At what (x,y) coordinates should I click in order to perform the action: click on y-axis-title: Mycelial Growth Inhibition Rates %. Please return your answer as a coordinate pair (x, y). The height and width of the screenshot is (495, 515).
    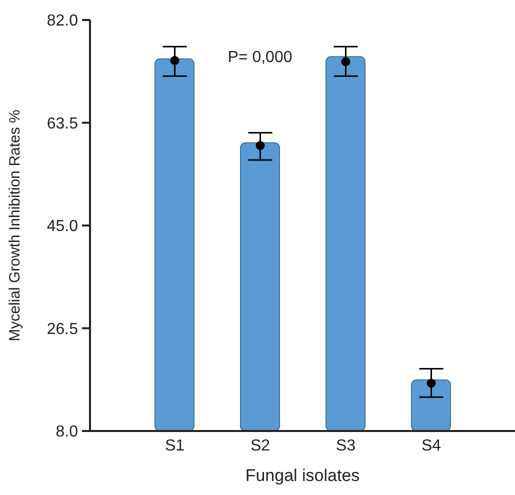
    Looking at the image, I should click on (15, 226).